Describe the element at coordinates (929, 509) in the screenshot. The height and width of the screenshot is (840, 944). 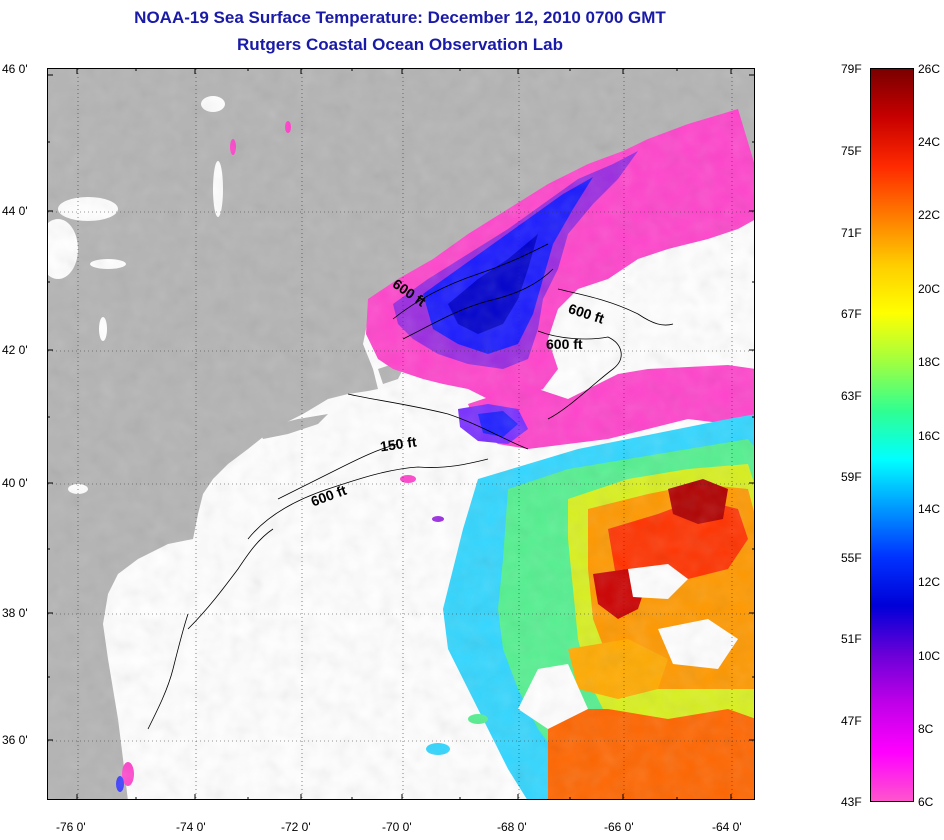
I see `cb-label-14c: 14C` at that location.